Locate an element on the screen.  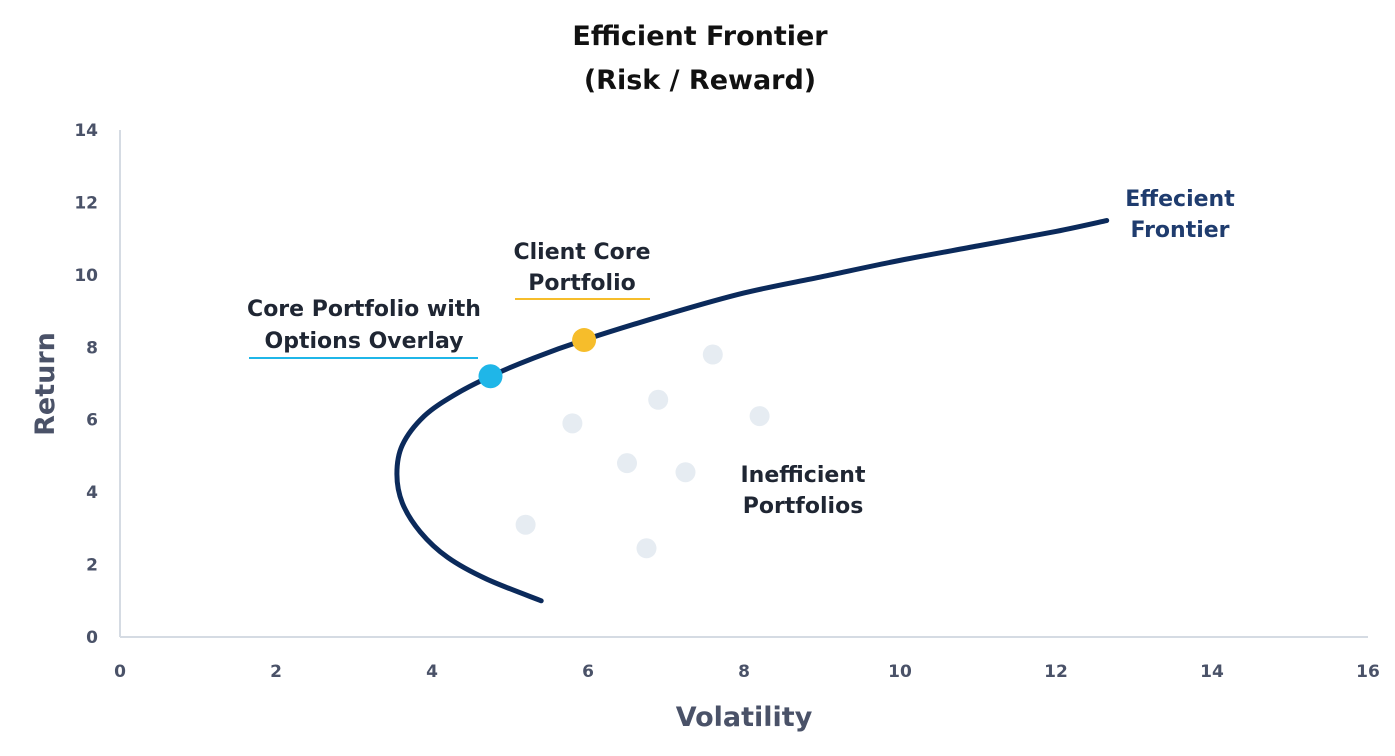
highlighted-portfolio-points is located at coordinates (537, 358).